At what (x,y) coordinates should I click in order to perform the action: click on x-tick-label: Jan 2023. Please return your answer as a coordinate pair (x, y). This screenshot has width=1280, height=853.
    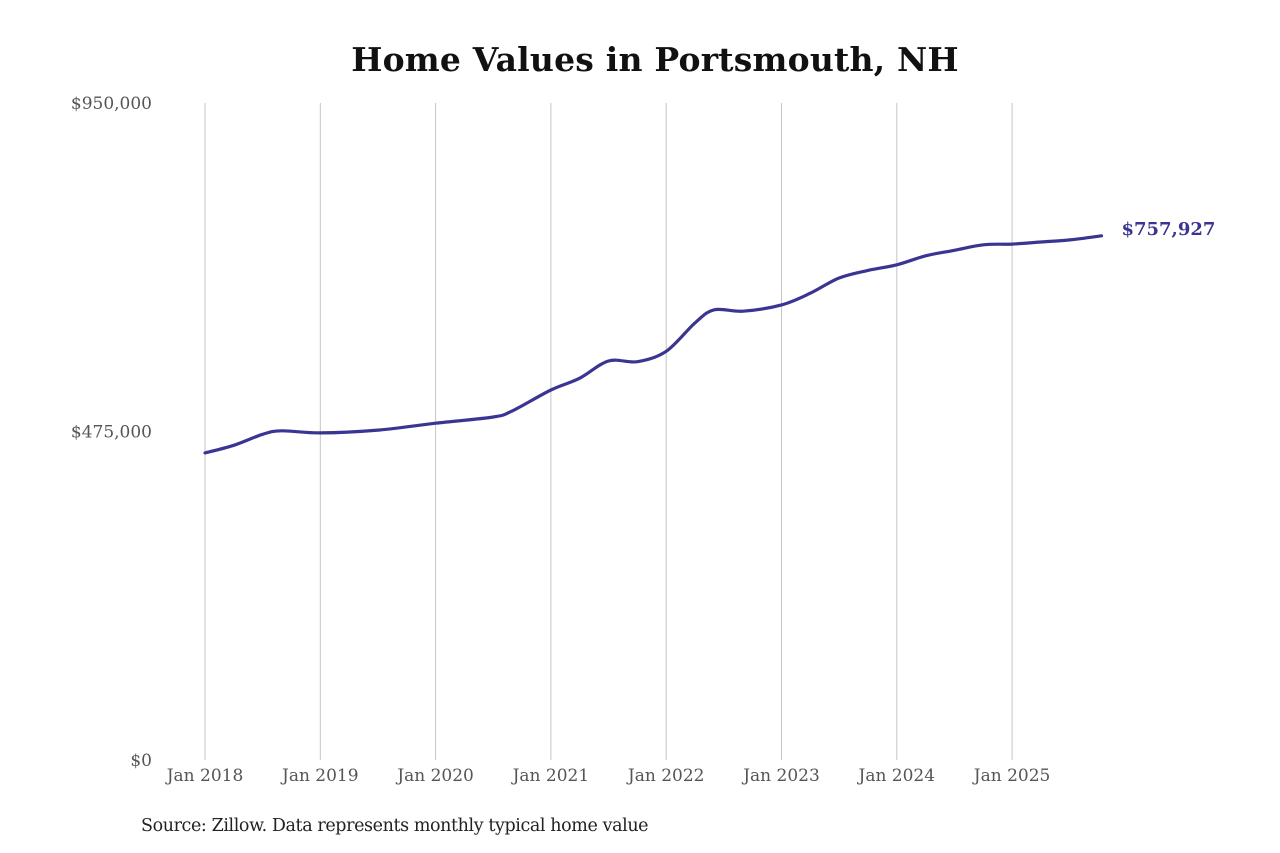
    Looking at the image, I should click on (780, 776).